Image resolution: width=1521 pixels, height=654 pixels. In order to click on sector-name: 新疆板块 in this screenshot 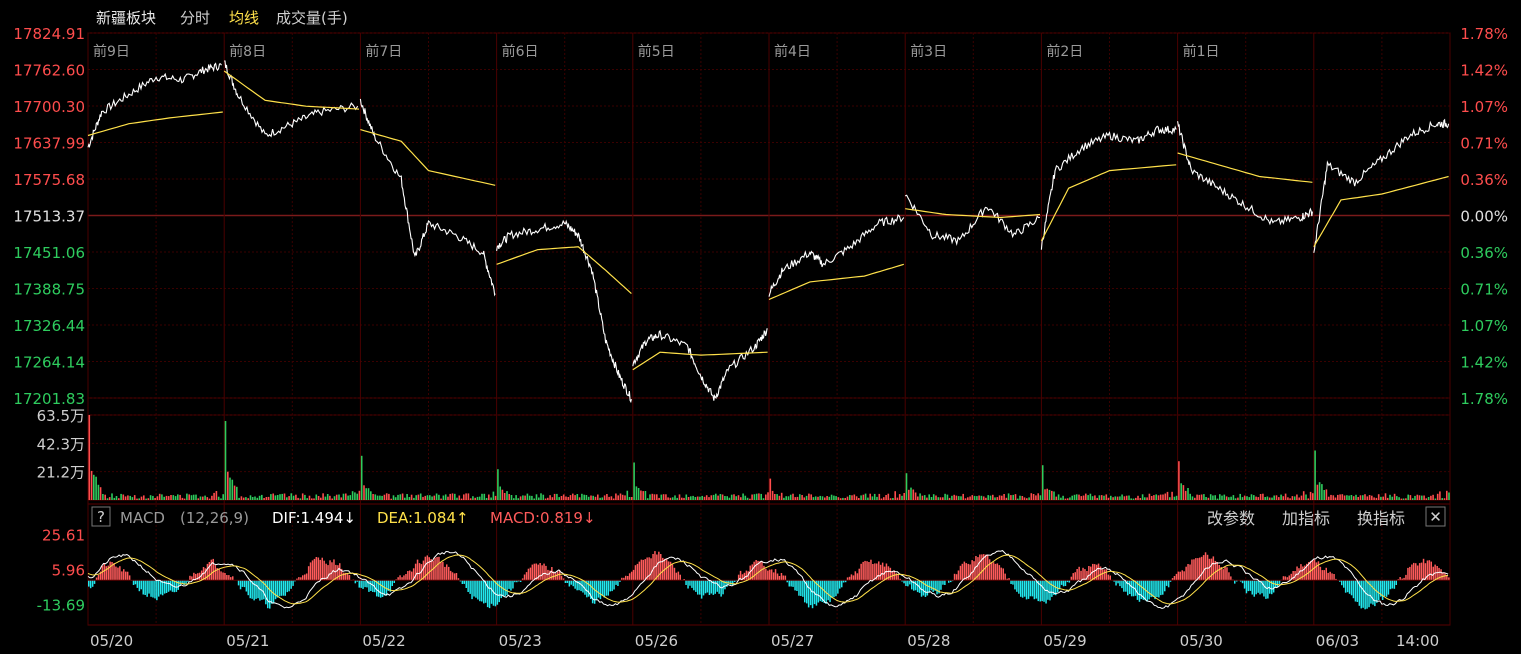, I will do `click(126, 18)`.